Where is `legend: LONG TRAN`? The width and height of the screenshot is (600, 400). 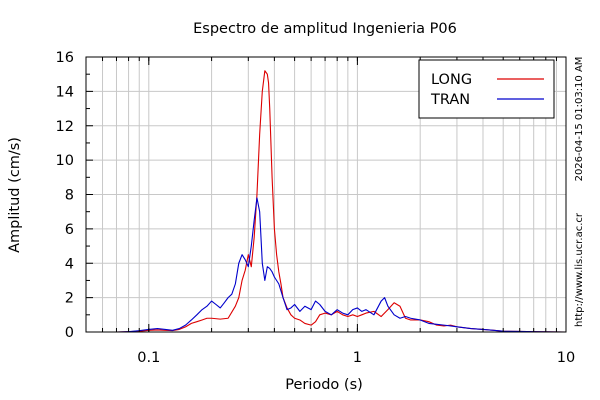 legend: LONG TRAN is located at coordinates (486, 89).